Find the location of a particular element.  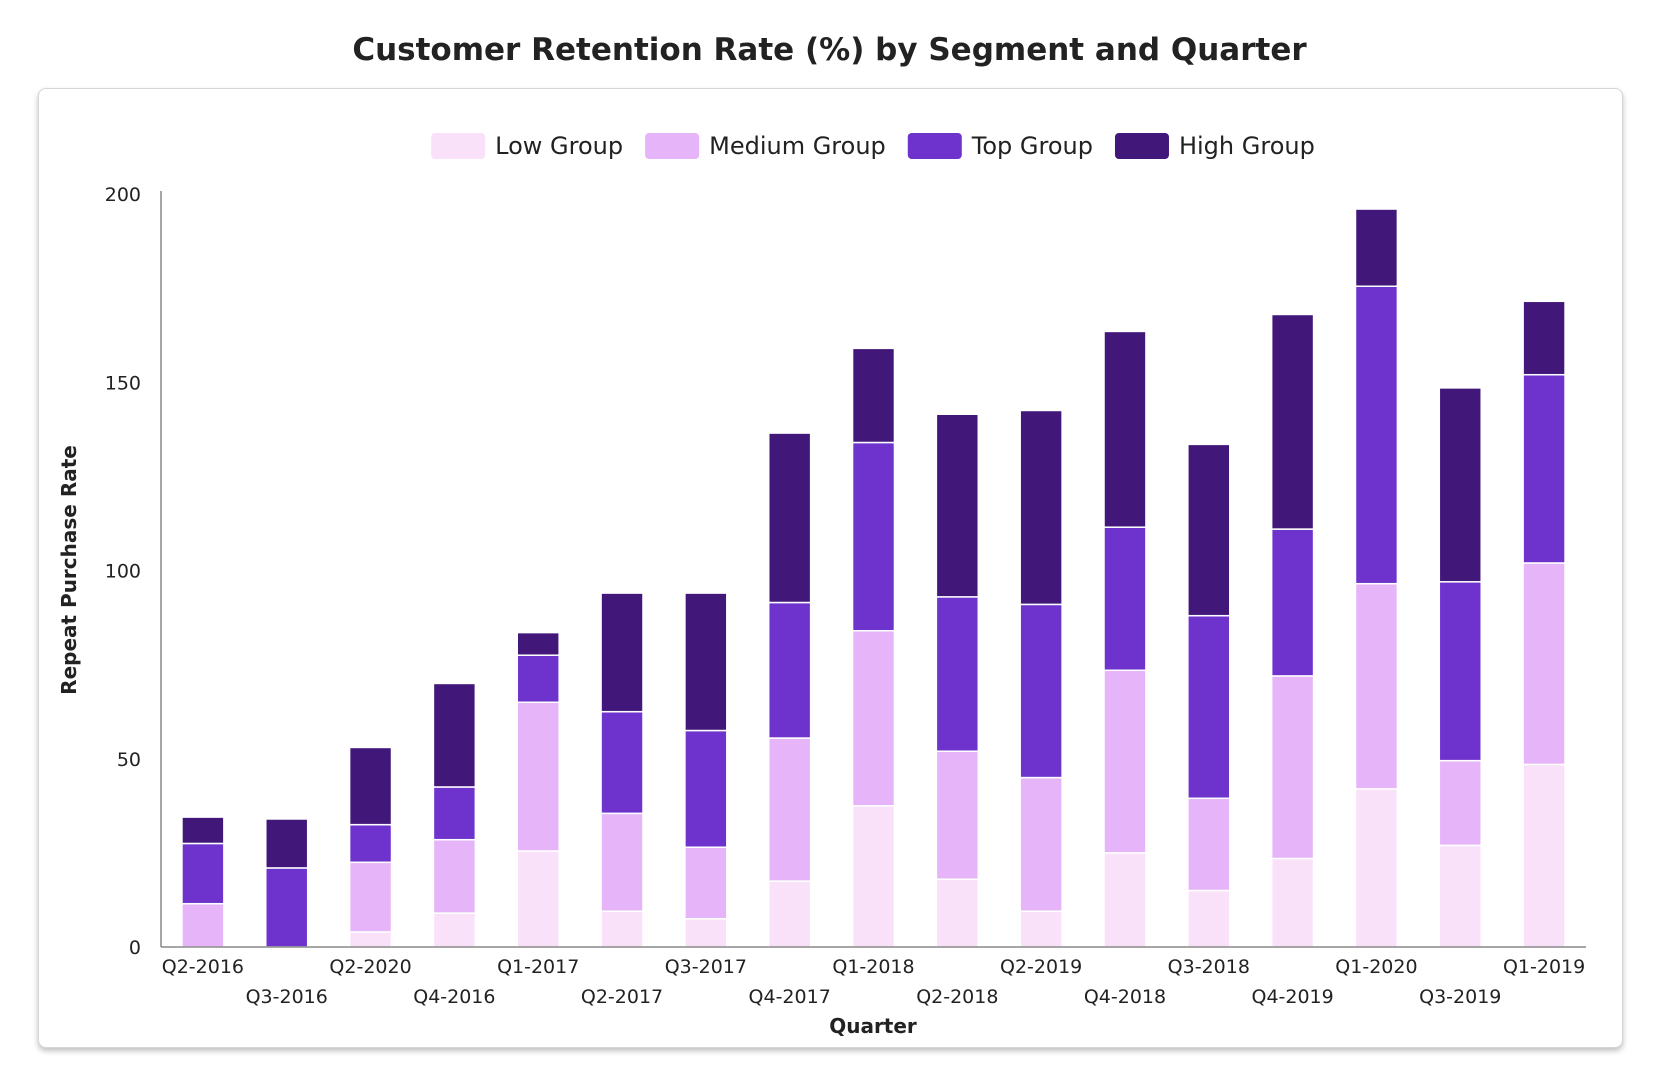

y-tick-label: 100 is located at coordinates (123, 572).